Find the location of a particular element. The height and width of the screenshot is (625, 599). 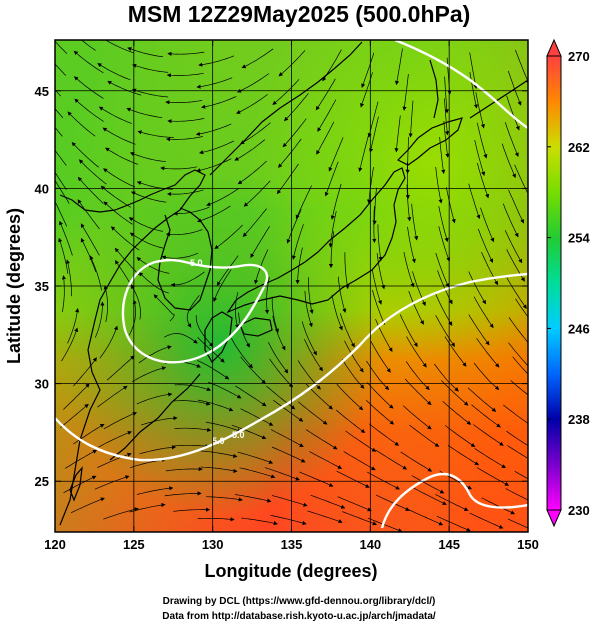

contour-northeast is located at coordinates (461, 85).